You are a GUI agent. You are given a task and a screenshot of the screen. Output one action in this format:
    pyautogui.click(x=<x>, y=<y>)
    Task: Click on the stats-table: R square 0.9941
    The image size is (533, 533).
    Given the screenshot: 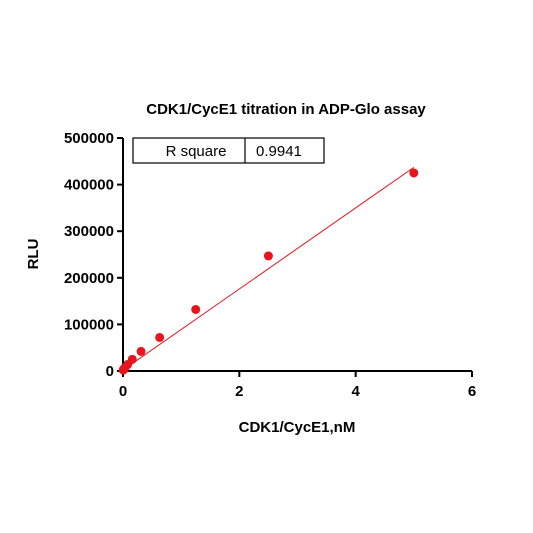 What is the action you would take?
    pyautogui.click(x=228, y=150)
    